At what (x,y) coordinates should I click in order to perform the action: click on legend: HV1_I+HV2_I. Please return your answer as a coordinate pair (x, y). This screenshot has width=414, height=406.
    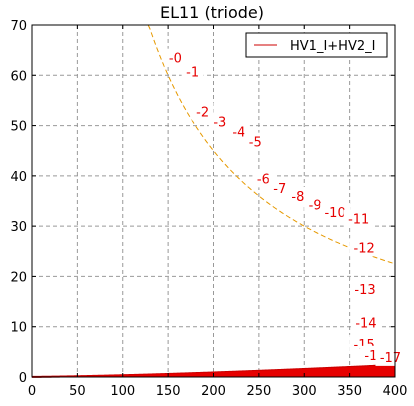
    Looking at the image, I should click on (316, 45).